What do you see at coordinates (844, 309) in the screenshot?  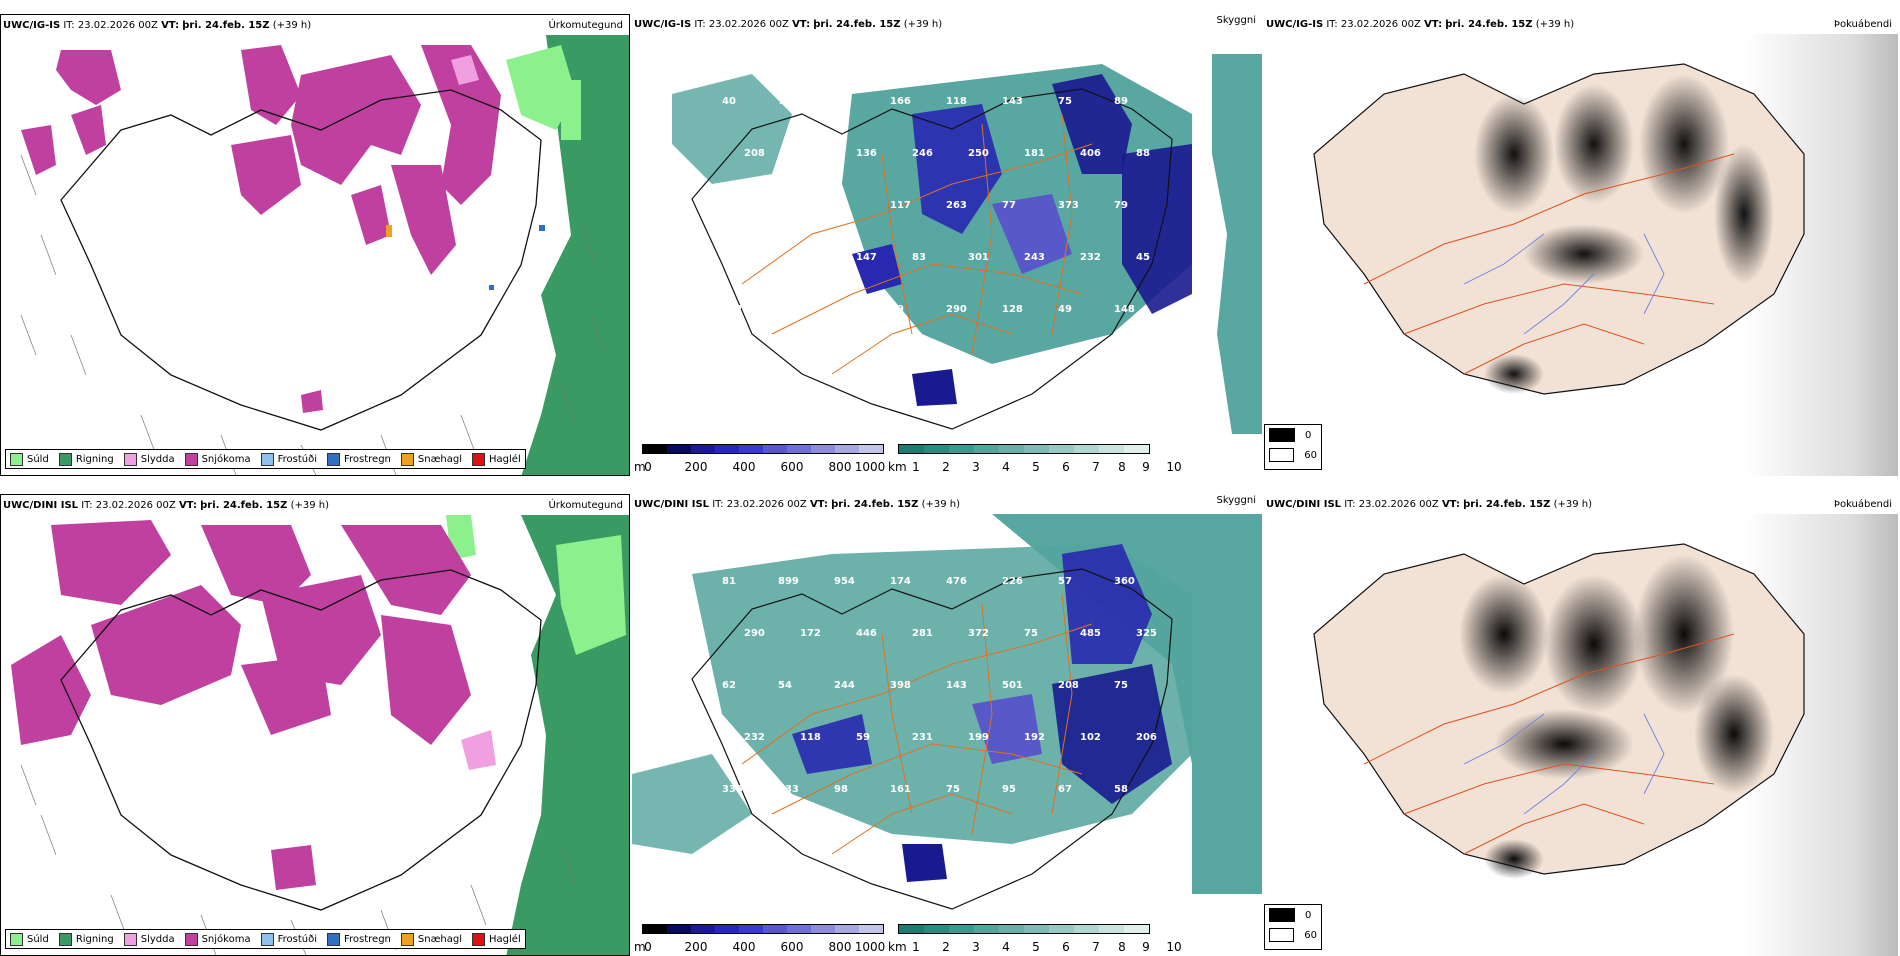 I see `visibility-point-label: 108` at bounding box center [844, 309].